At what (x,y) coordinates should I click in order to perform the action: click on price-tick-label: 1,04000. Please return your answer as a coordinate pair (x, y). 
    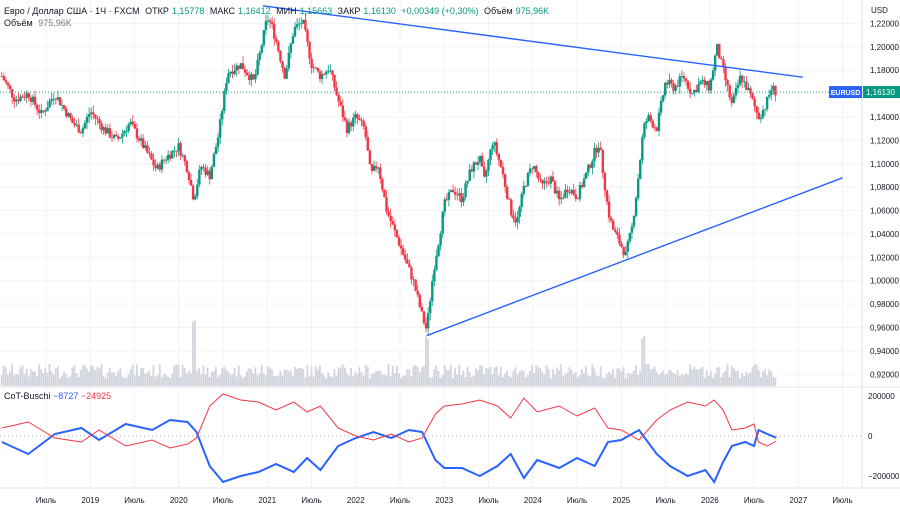
    Looking at the image, I should click on (884, 234).